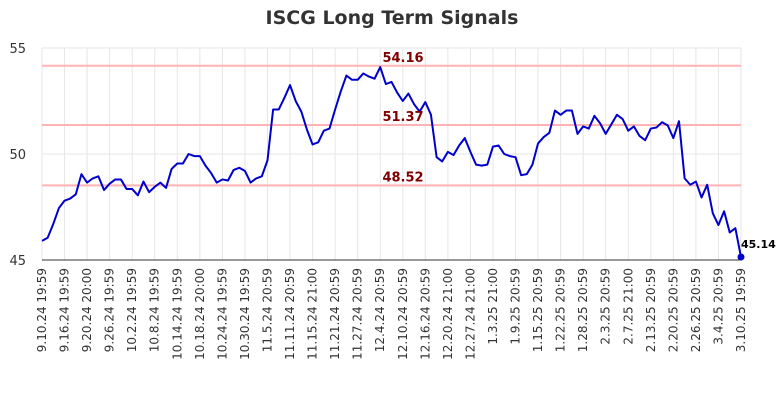 This screenshot has height=400, width=784. What do you see at coordinates (718, 306) in the screenshot?
I see `x-tick-label: 3.4.25 20:59` at bounding box center [718, 306].